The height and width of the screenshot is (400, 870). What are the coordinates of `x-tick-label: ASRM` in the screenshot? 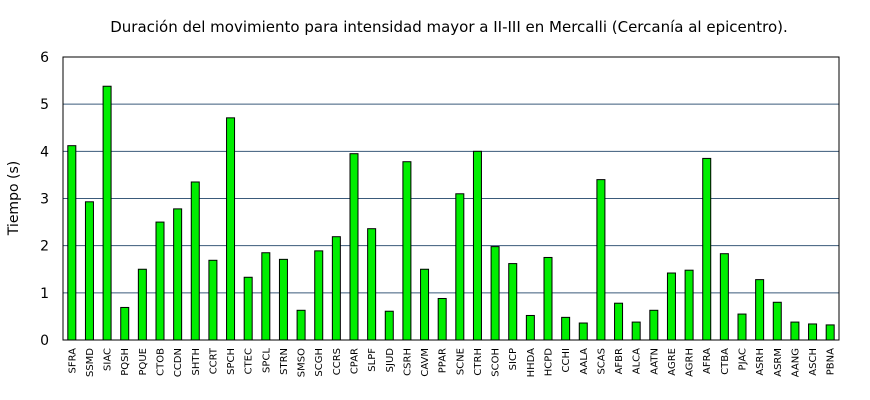 It's located at (778, 362).